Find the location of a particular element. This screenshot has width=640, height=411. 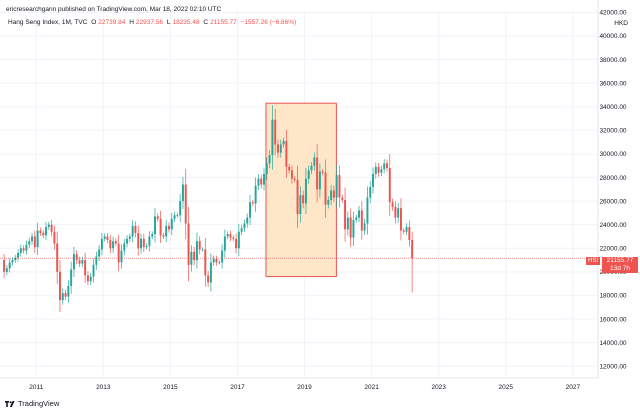

y-tick-label: 14000.00 is located at coordinates (612, 343).